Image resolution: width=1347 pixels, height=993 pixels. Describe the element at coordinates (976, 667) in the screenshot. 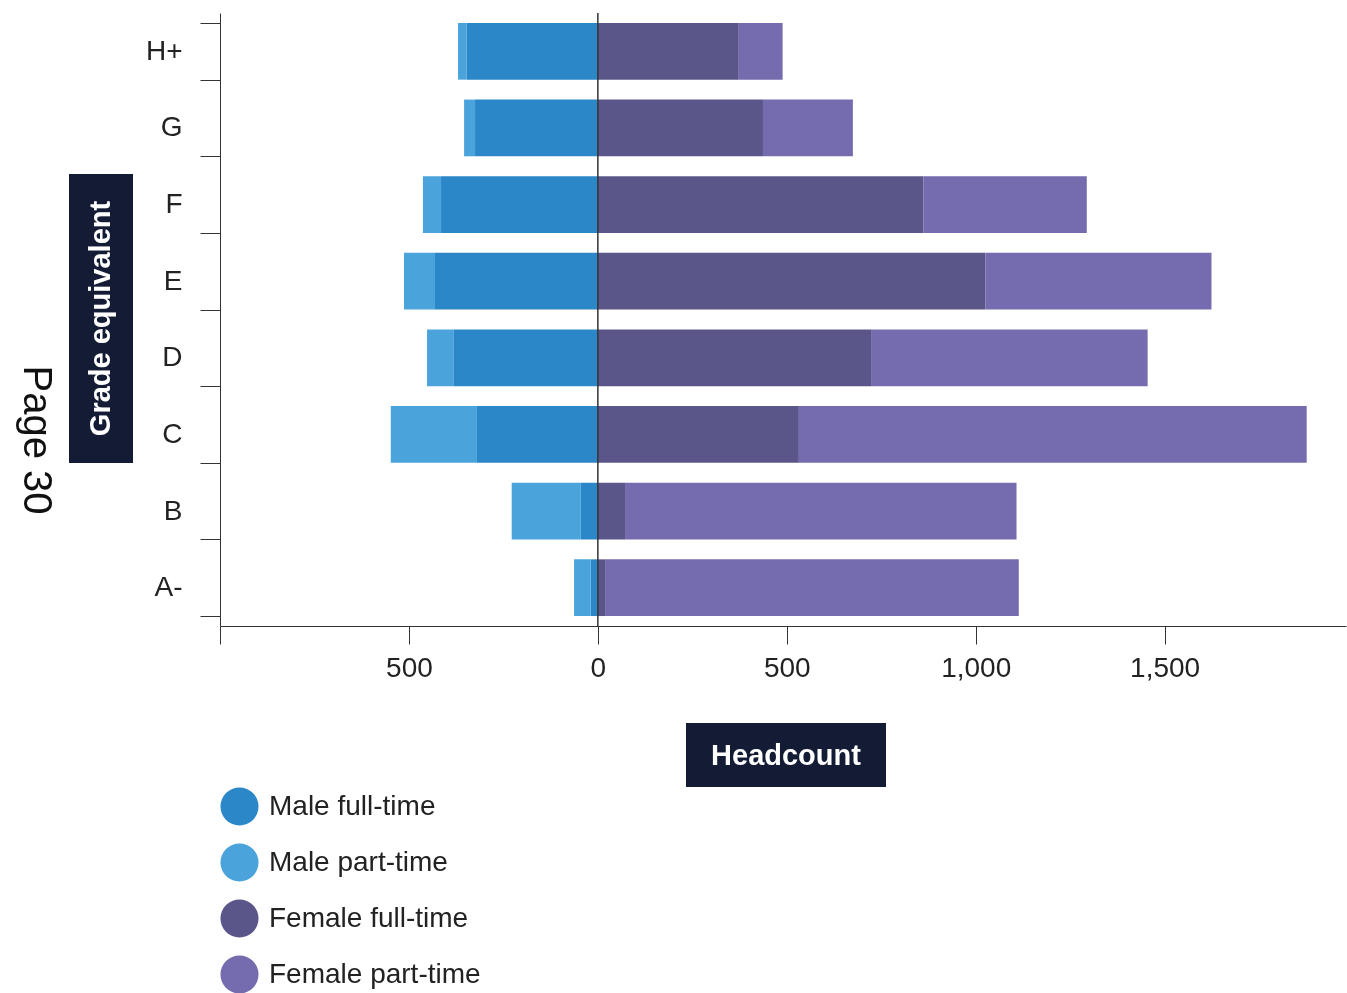

I see `x-tick-label: 1,000` at that location.